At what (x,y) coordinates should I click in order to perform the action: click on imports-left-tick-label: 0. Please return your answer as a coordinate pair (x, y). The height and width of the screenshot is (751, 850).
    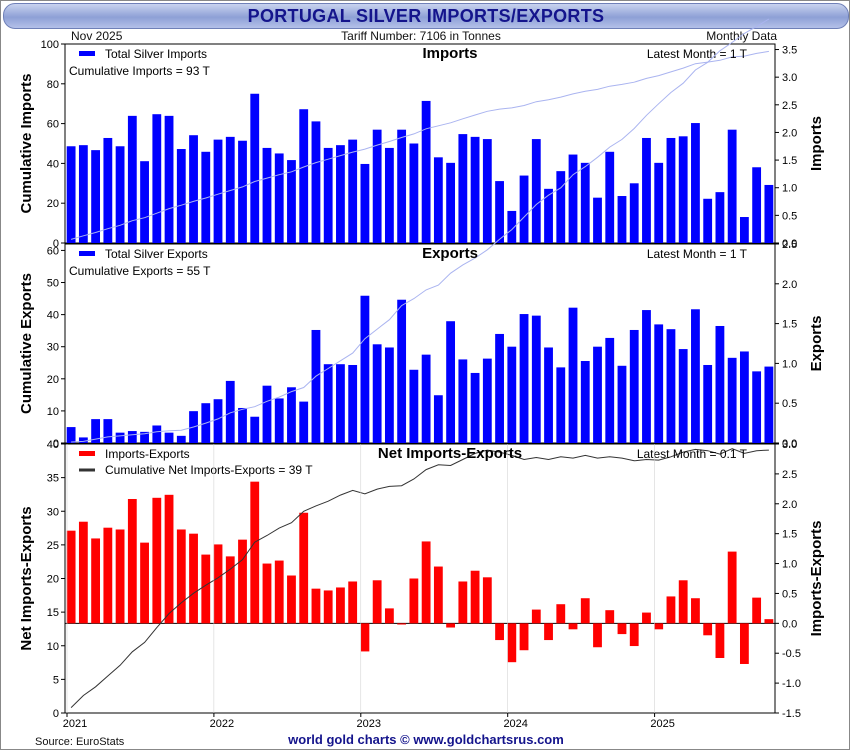
    Looking at the image, I should click on (56, 244).